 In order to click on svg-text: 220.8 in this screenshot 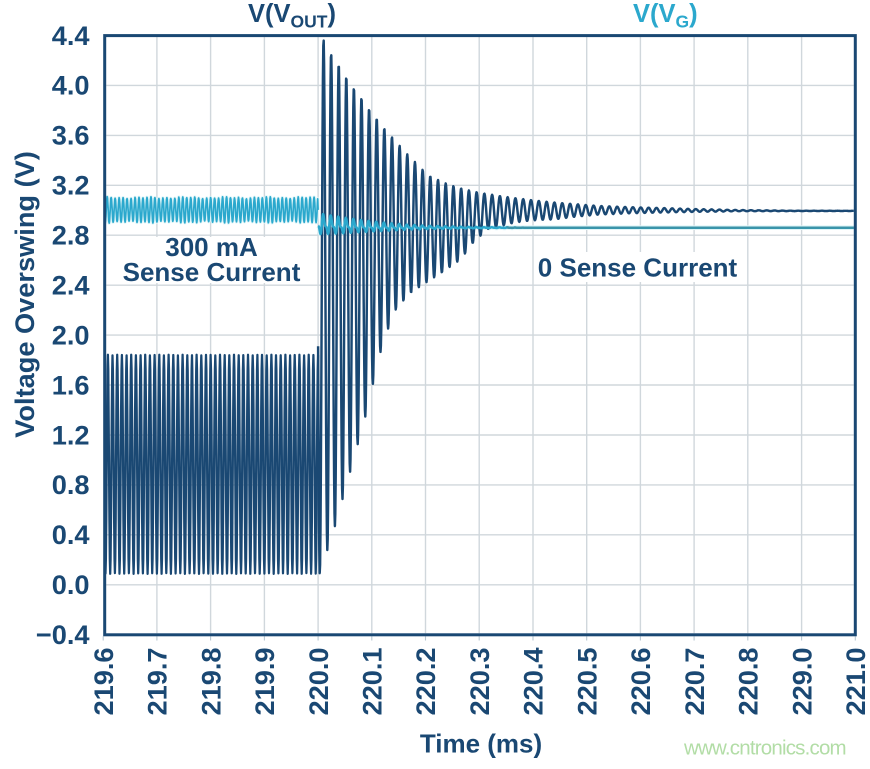, I will do `click(748, 681)`.